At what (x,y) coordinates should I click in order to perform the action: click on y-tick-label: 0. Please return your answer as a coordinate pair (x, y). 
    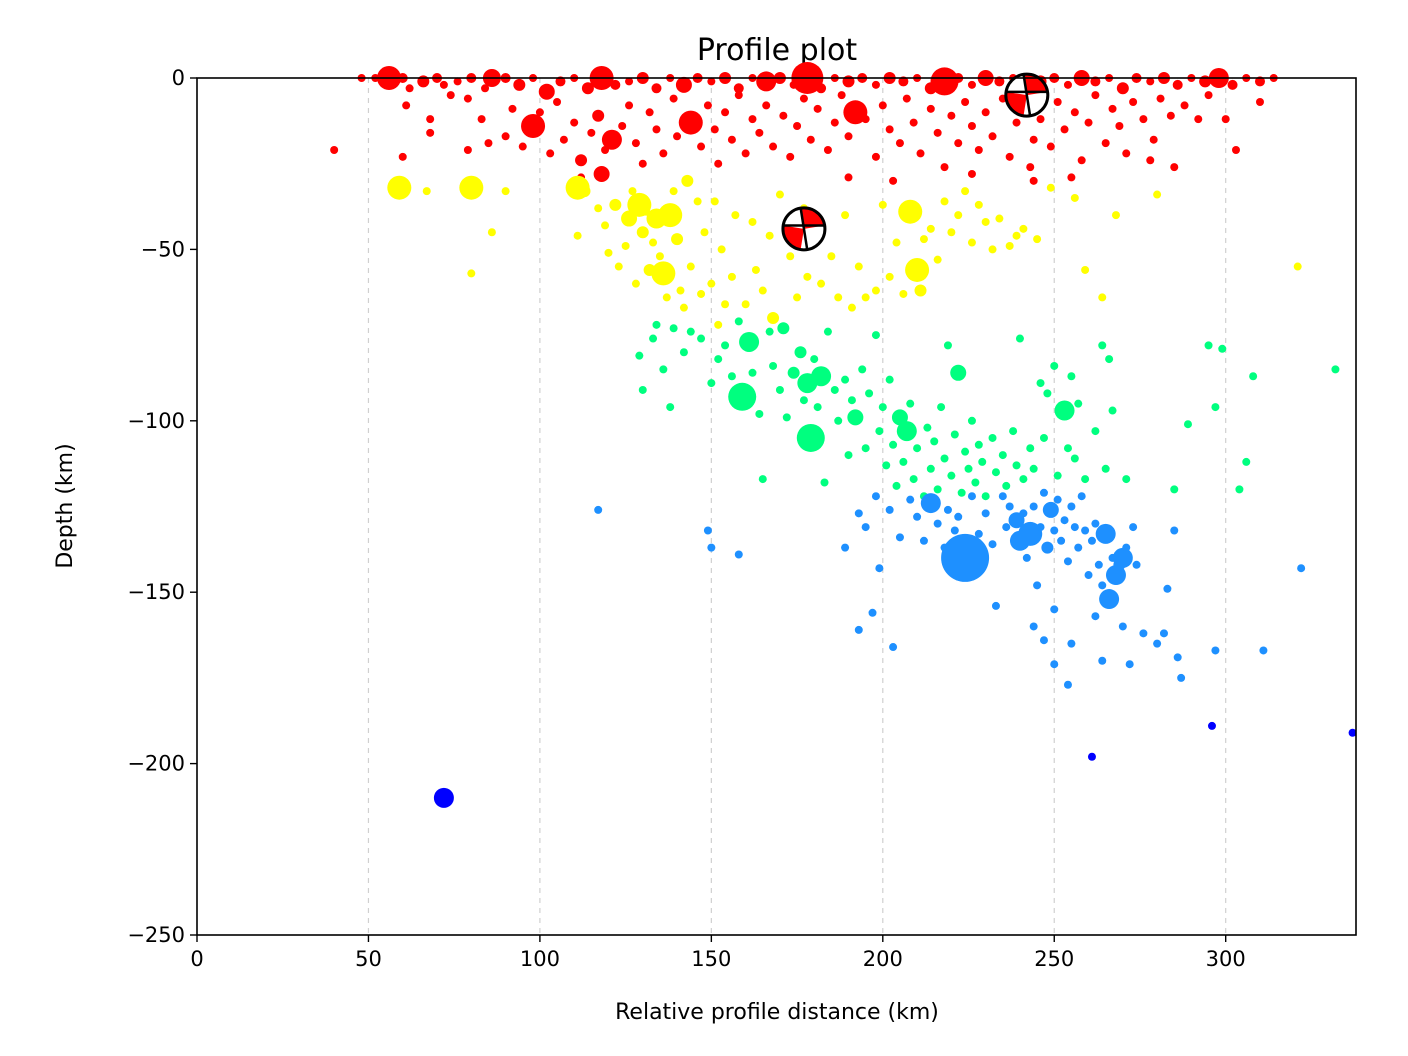
    Looking at the image, I should click on (178, 78).